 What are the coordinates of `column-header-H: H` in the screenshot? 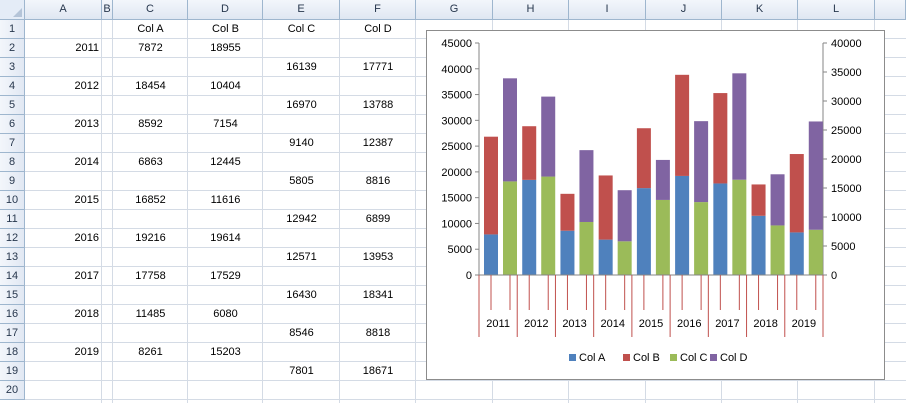 It's located at (531, 10).